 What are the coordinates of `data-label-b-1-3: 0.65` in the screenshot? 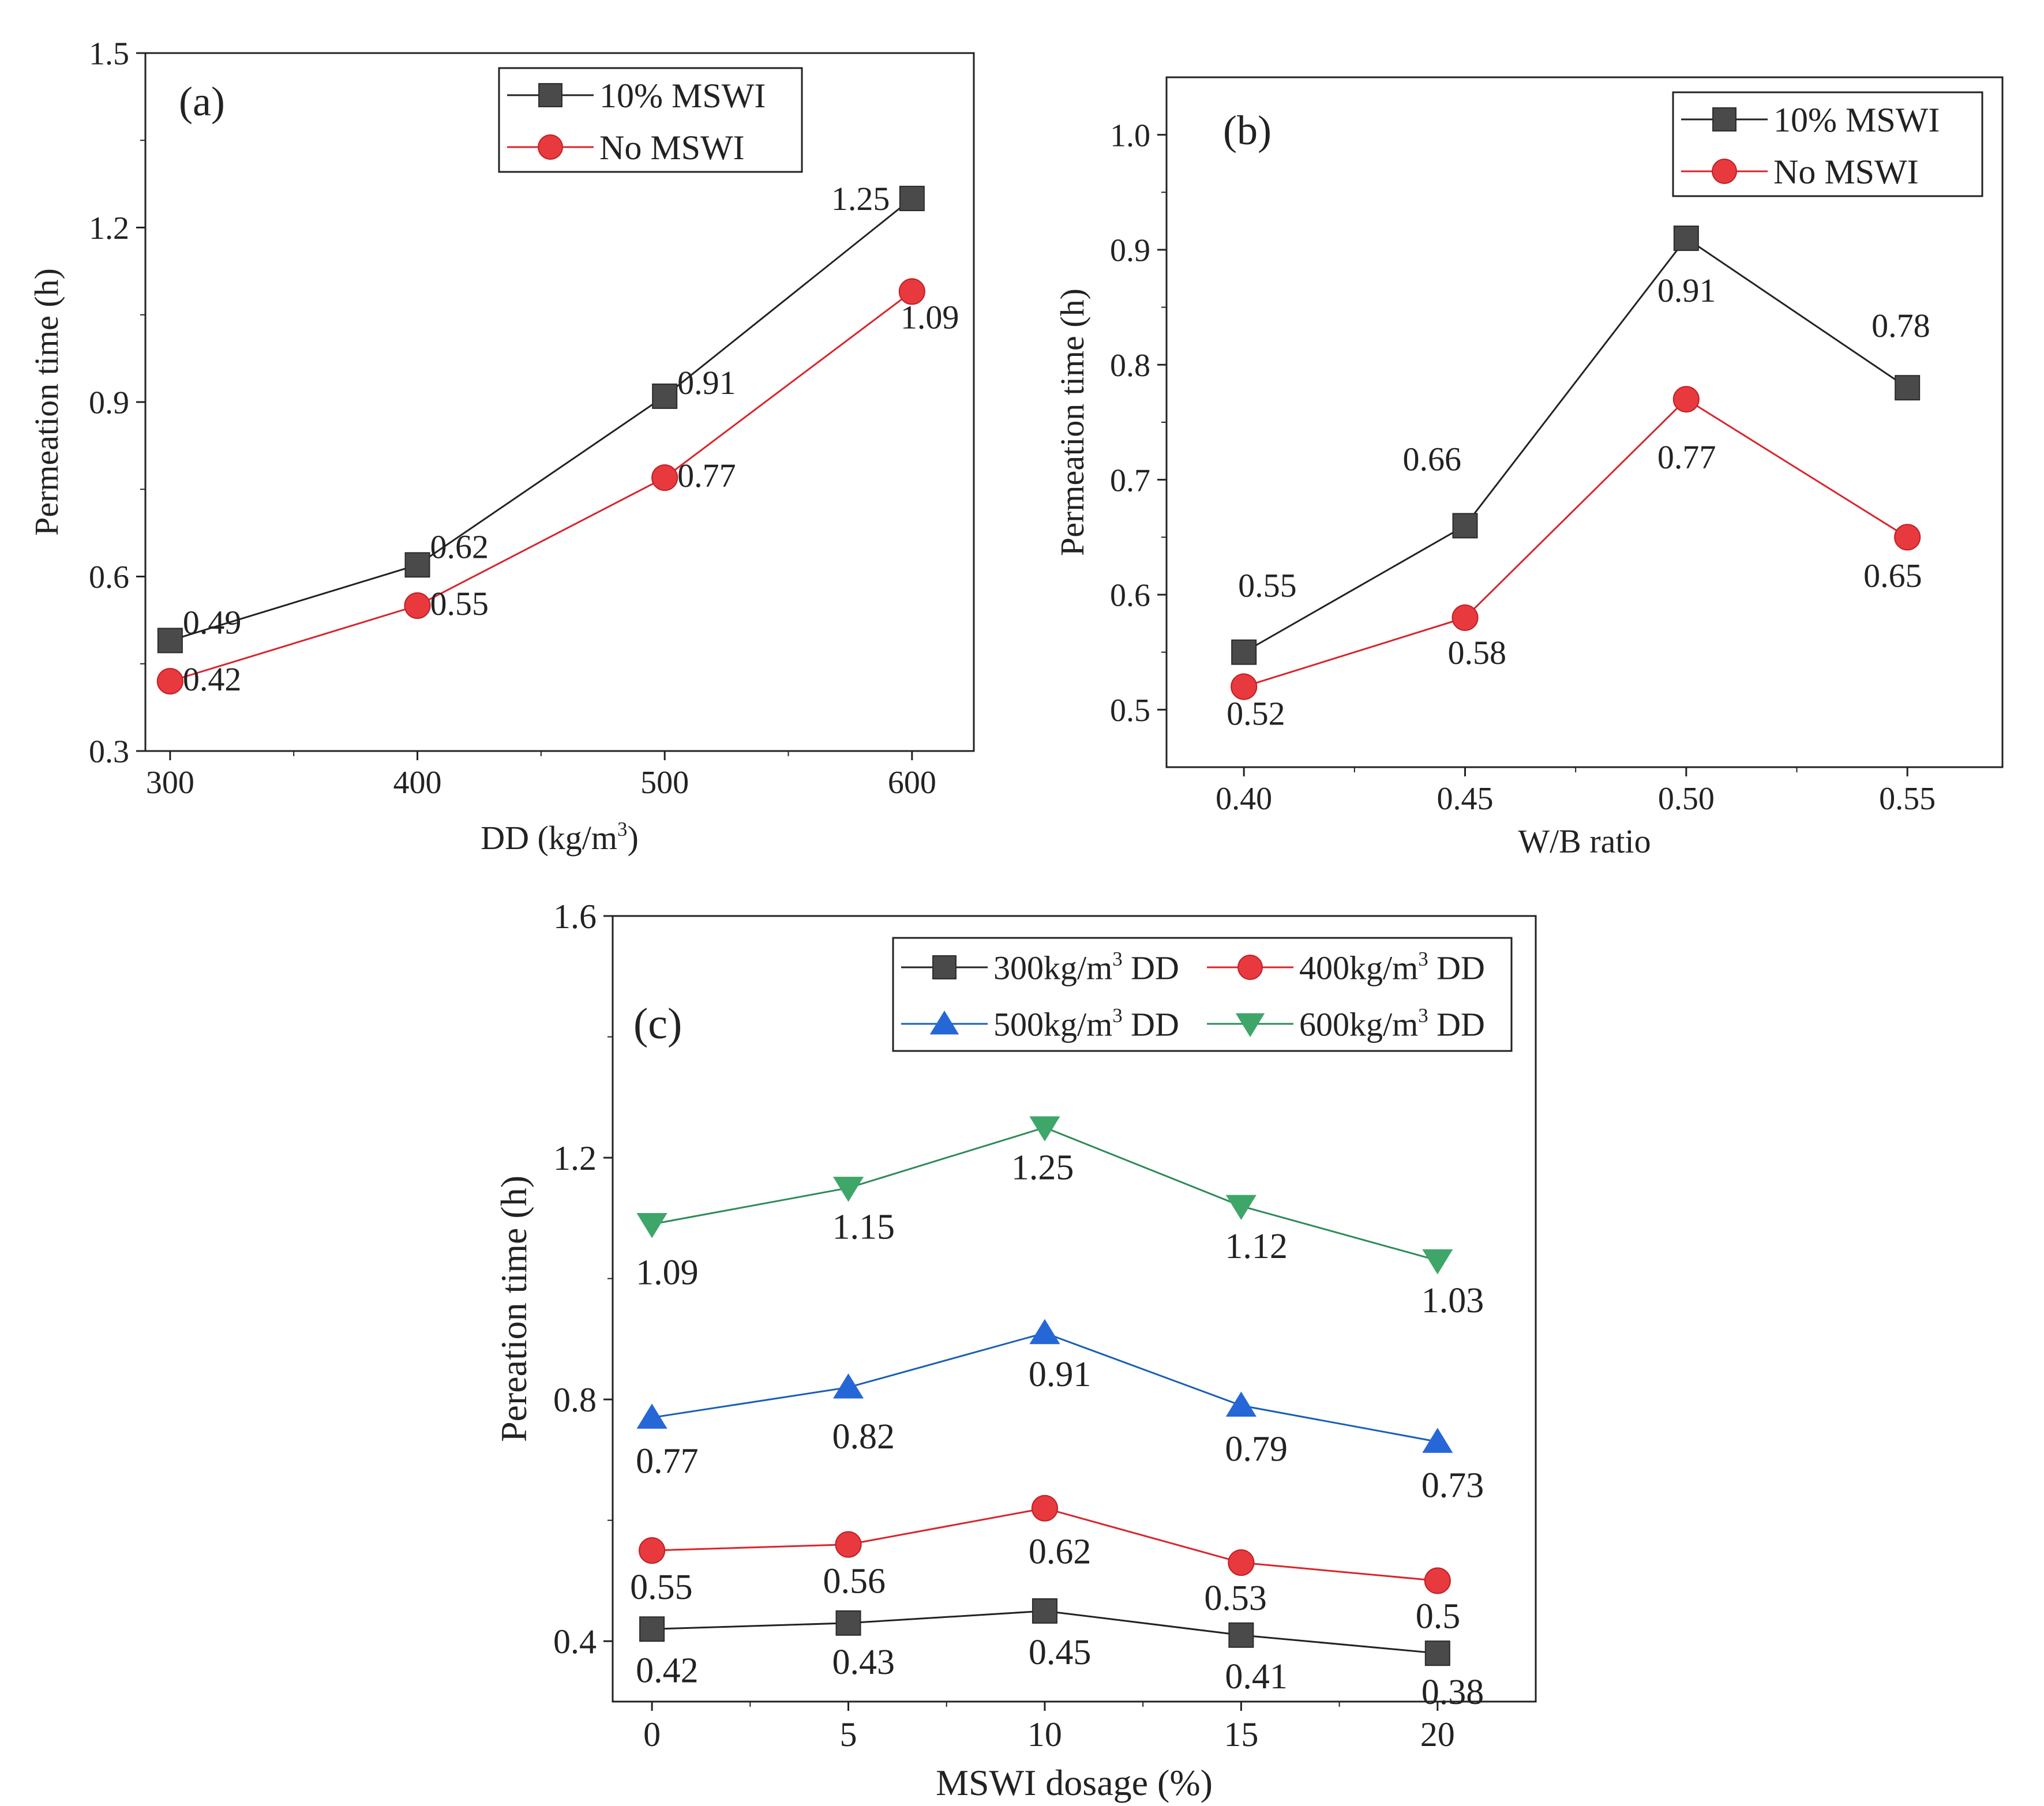 It's located at (1893, 575).